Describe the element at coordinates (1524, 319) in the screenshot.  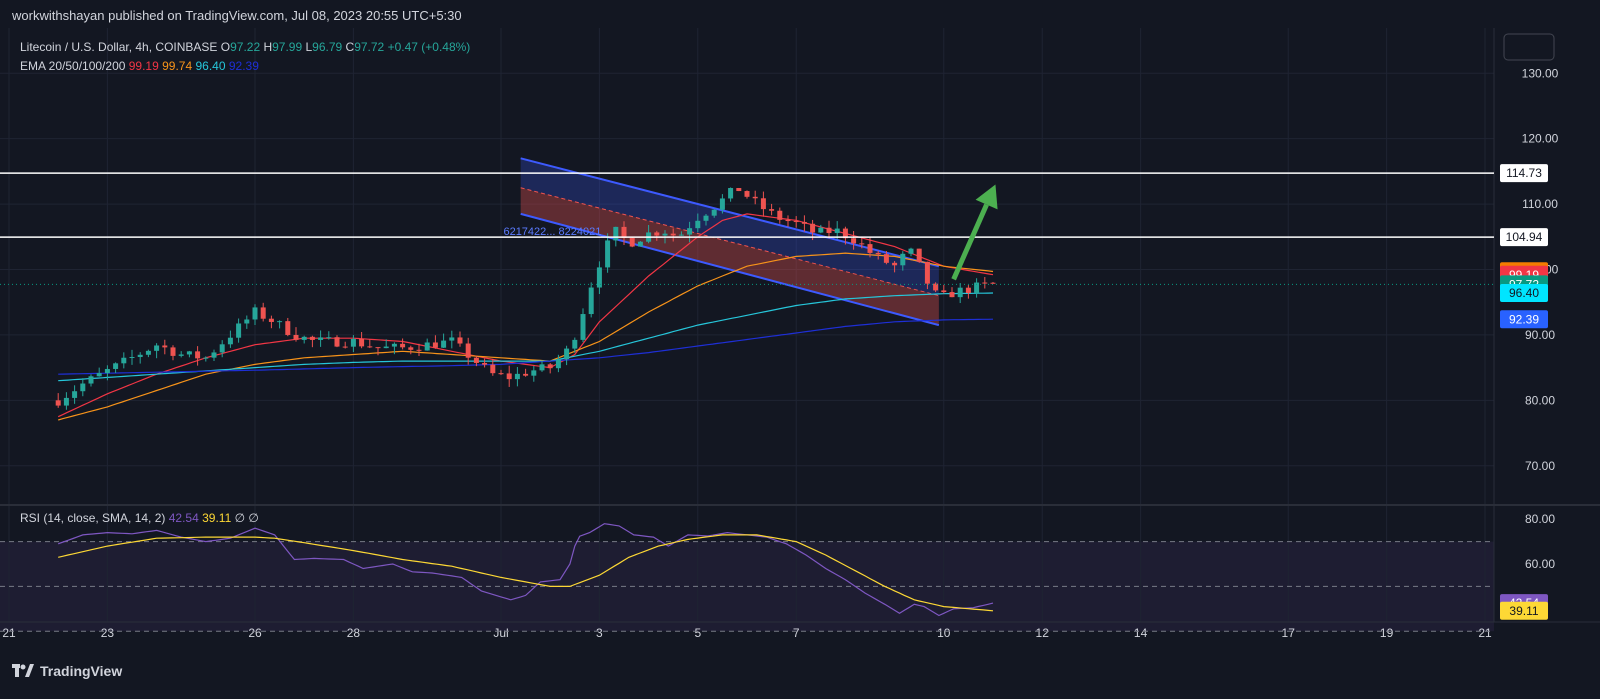
I see `price-label: 92.39` at that location.